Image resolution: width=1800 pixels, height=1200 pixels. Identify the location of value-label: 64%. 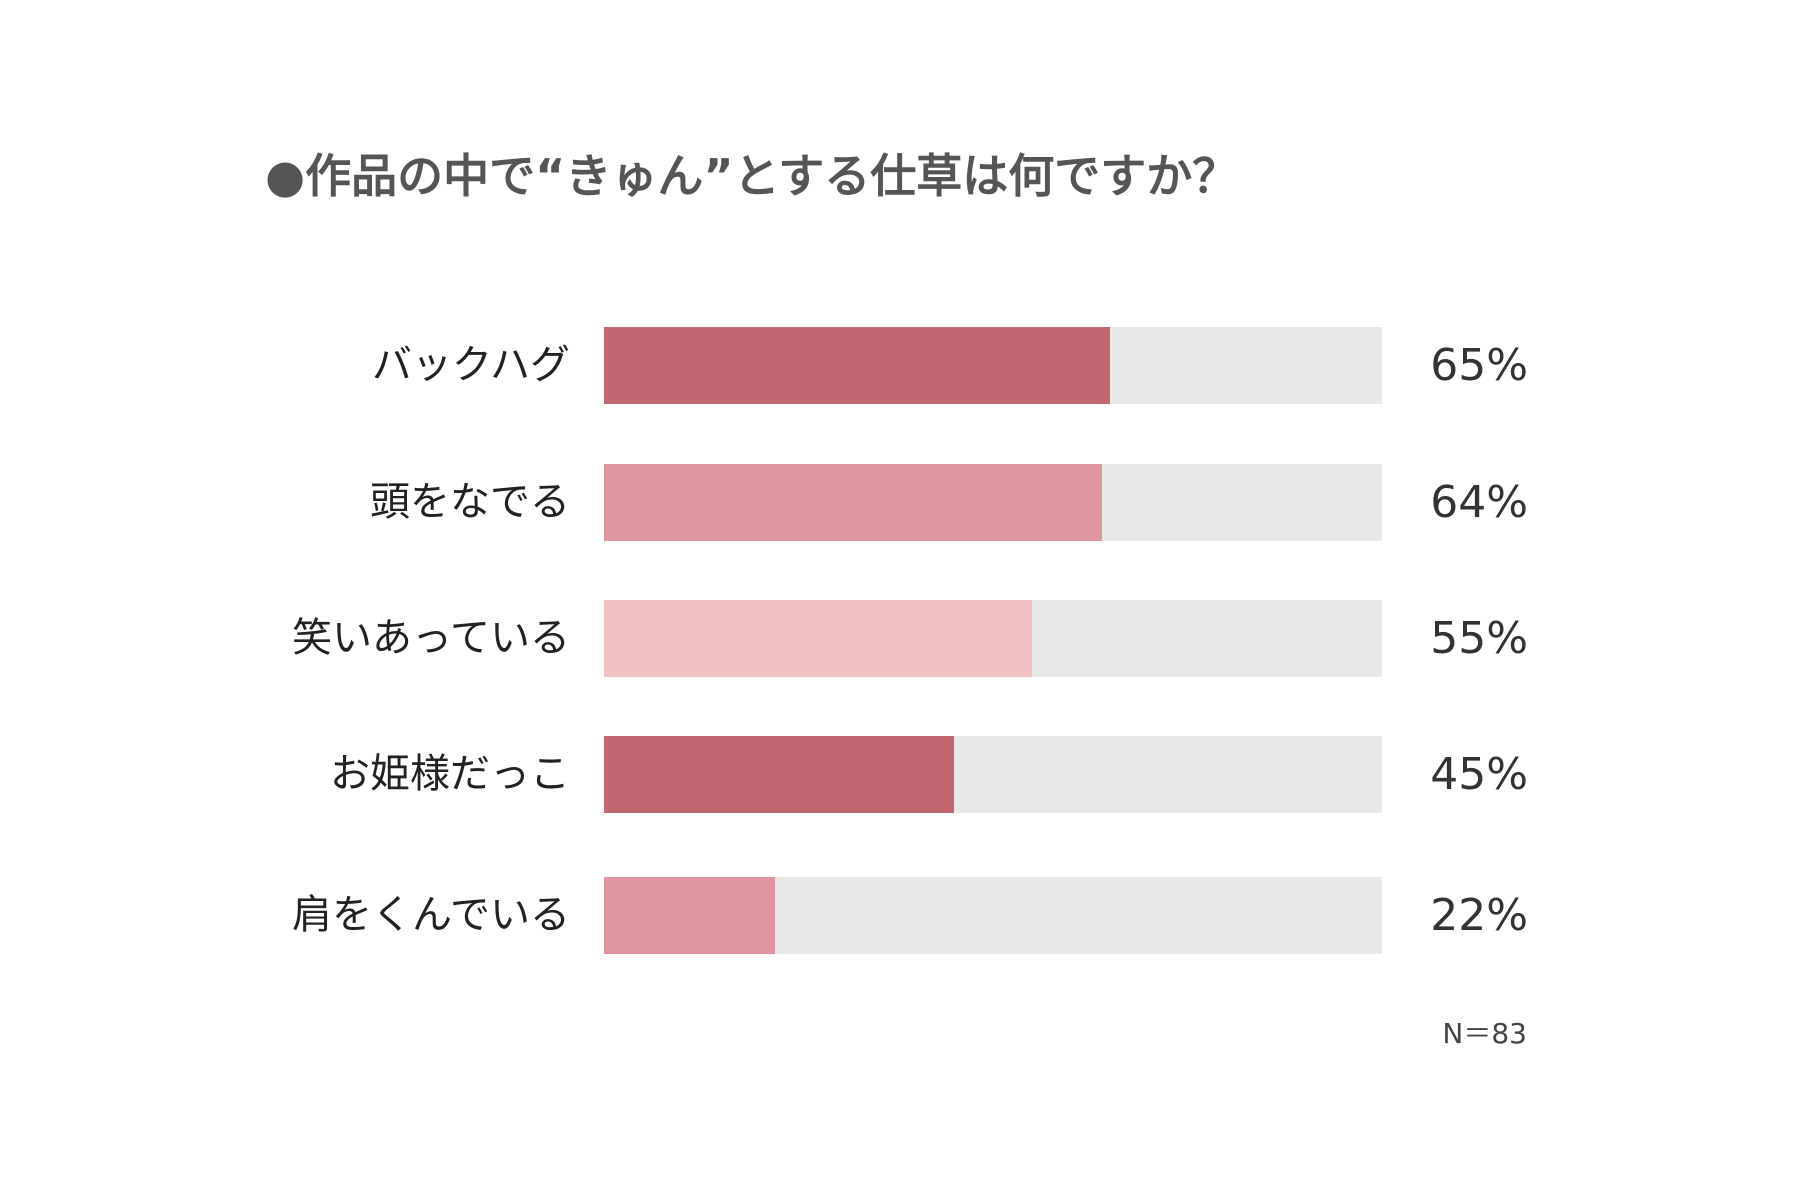
(1479, 502).